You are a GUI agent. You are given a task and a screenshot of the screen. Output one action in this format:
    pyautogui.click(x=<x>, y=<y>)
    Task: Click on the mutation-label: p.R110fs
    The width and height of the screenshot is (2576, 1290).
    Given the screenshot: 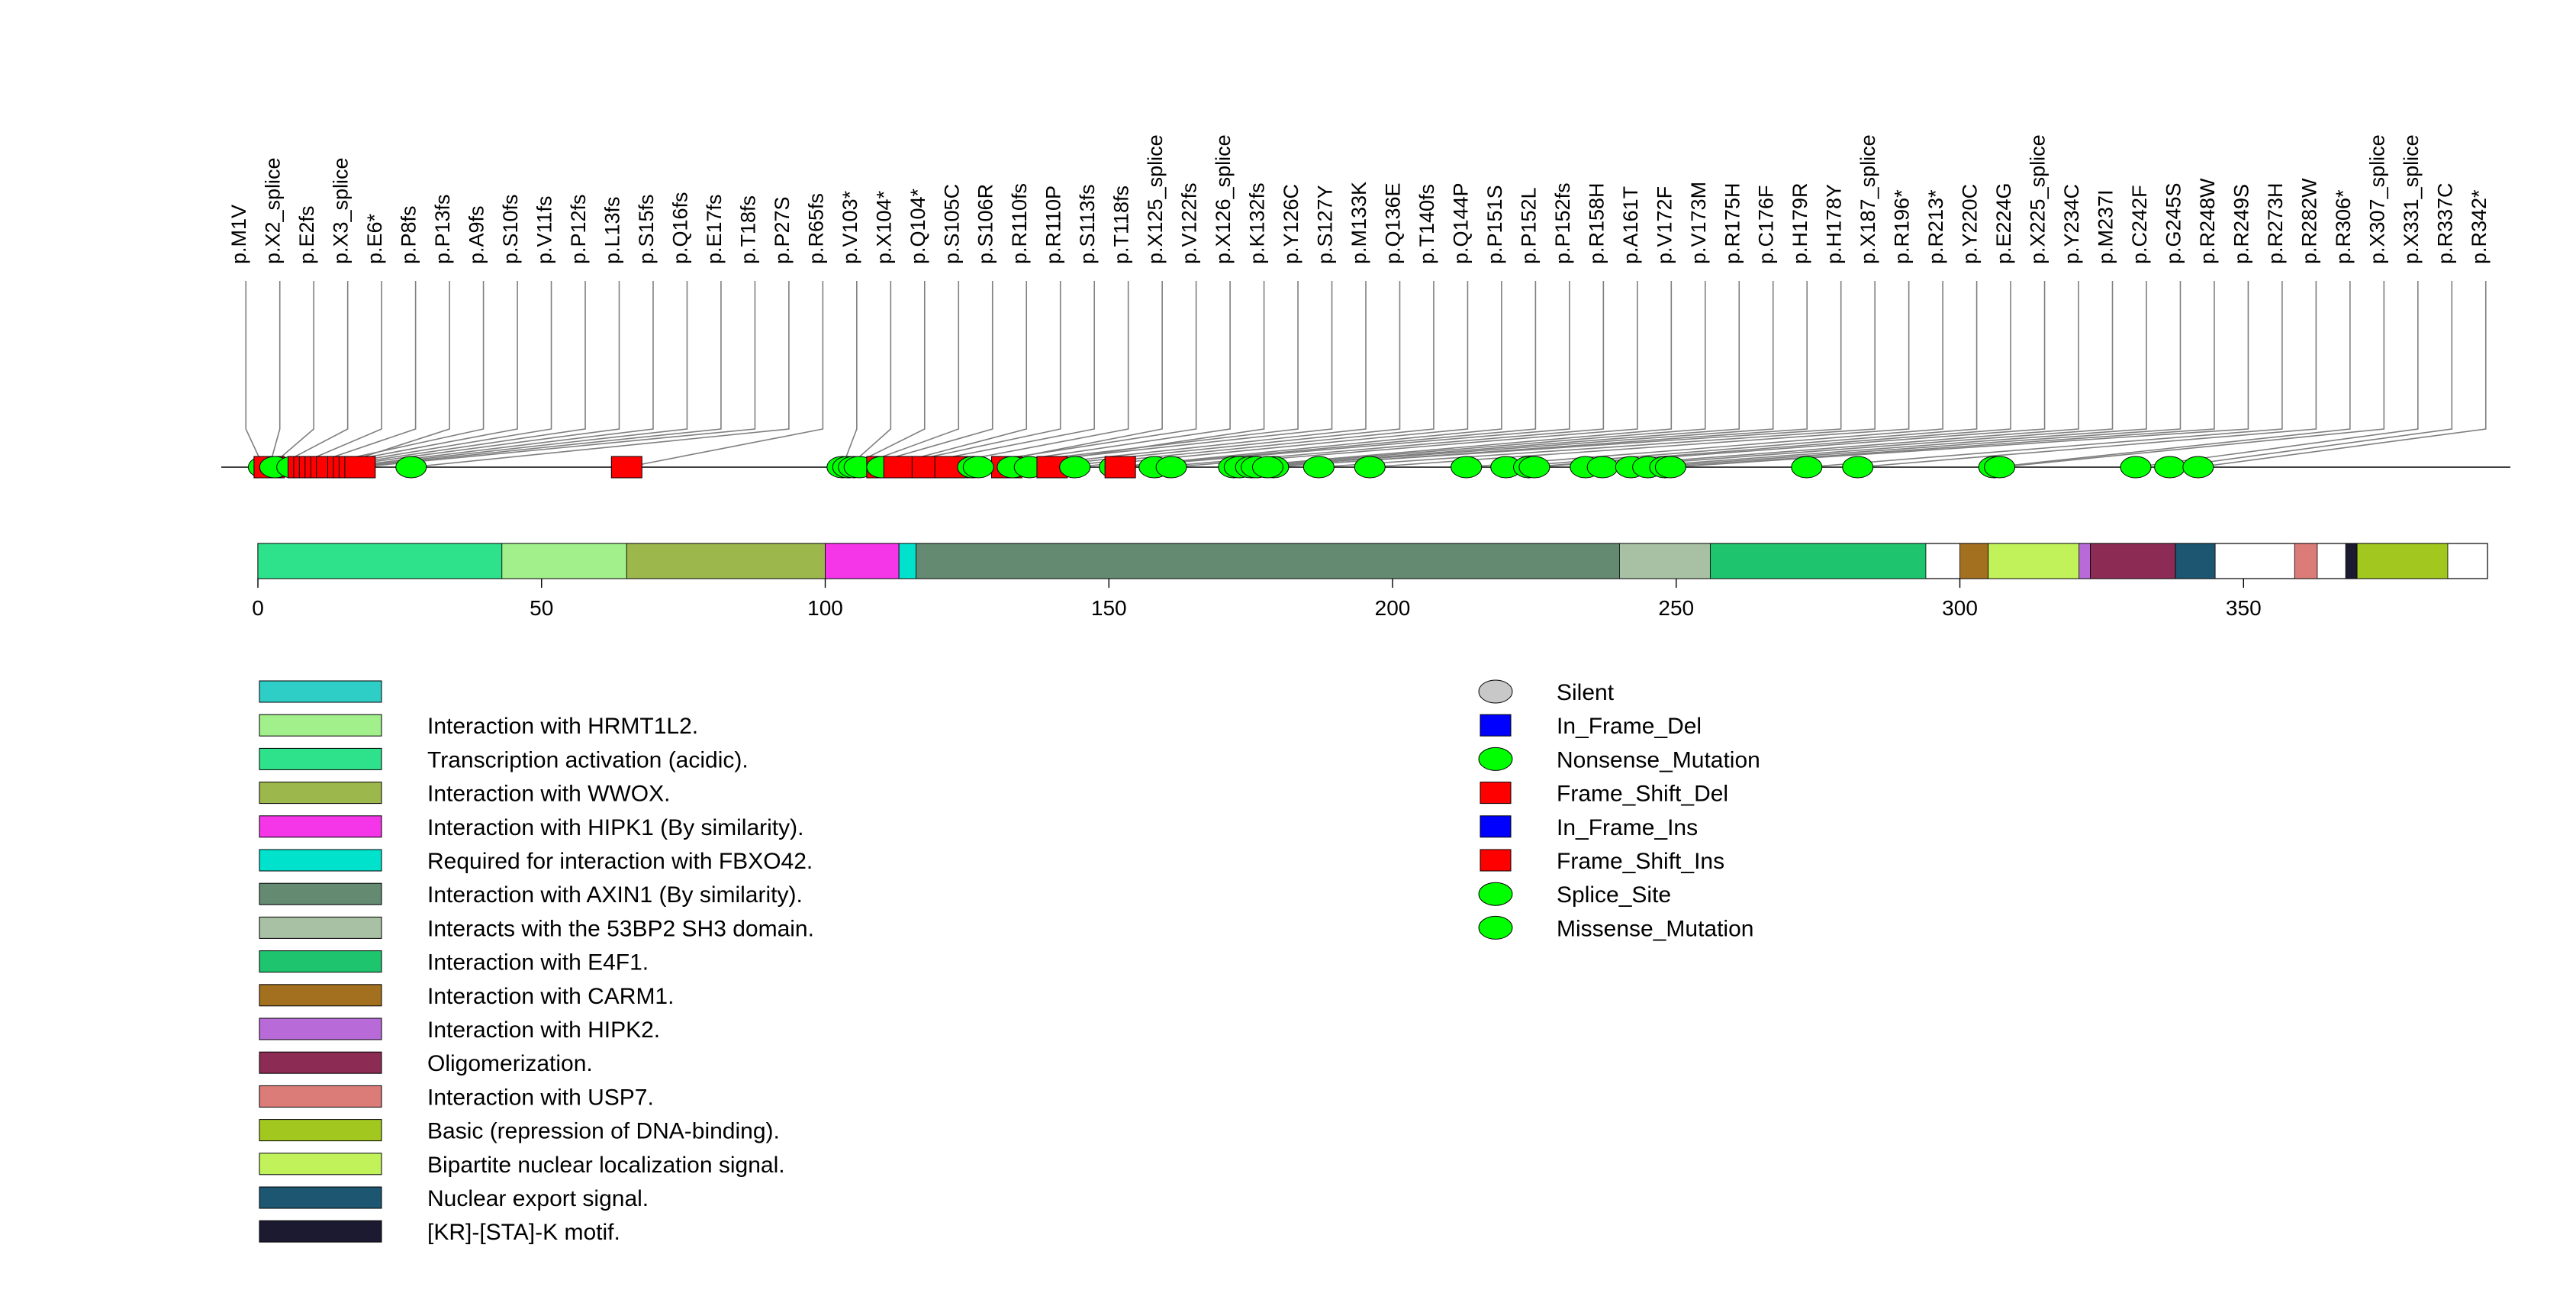 What is the action you would take?
    pyautogui.click(x=1019, y=224)
    